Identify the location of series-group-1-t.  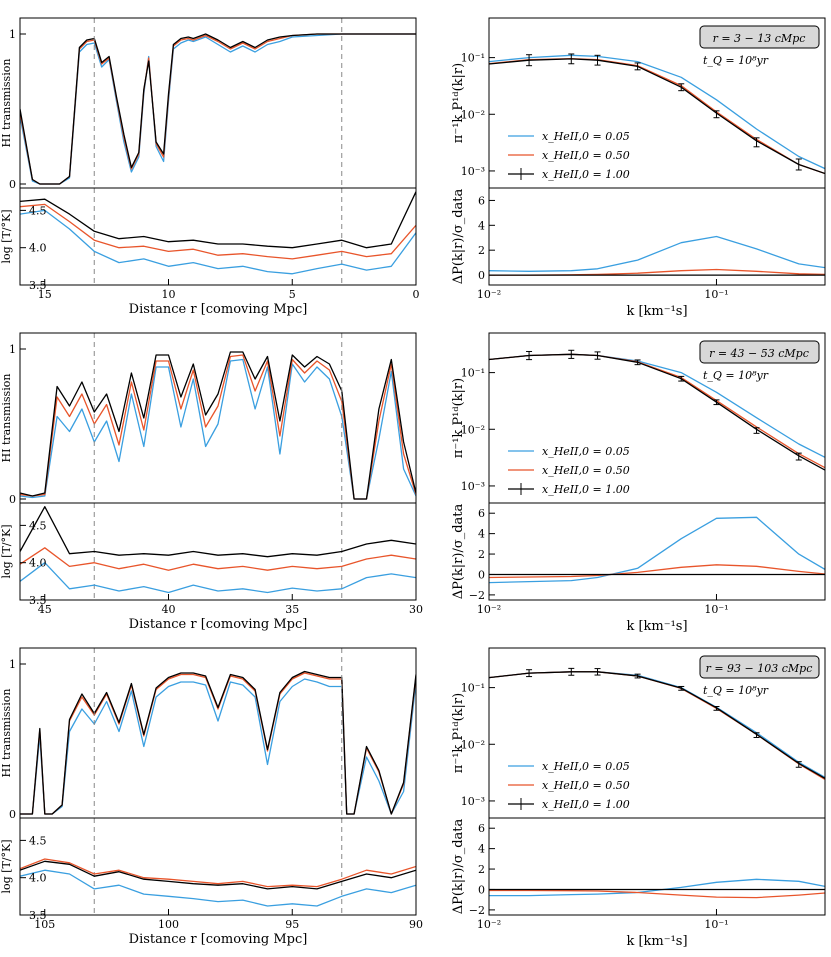
(218, 425).